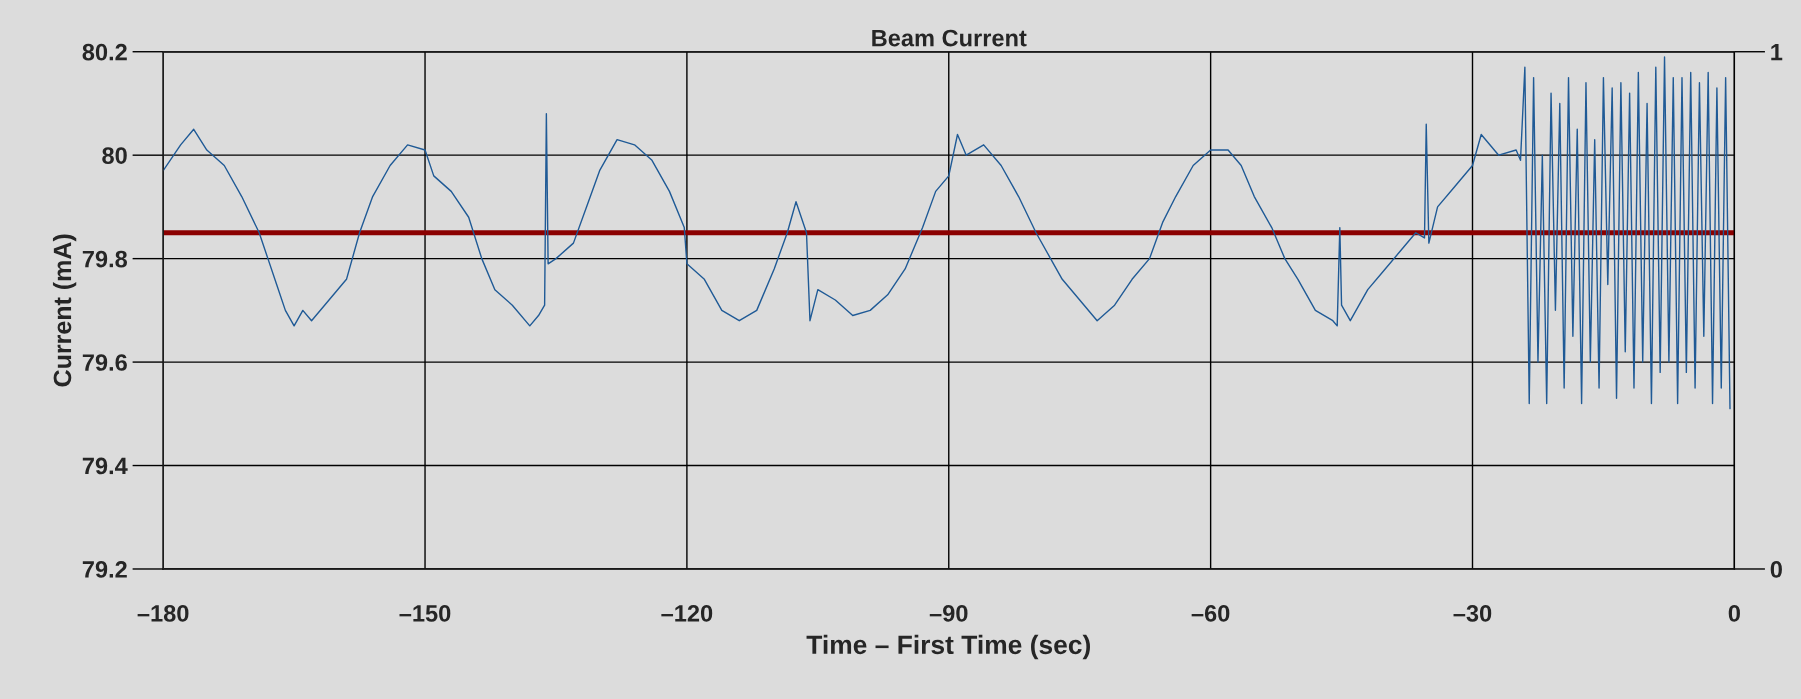 This screenshot has width=1801, height=699. What do you see at coordinates (104, 569) in the screenshot?
I see `y-tick-label: 79.2` at bounding box center [104, 569].